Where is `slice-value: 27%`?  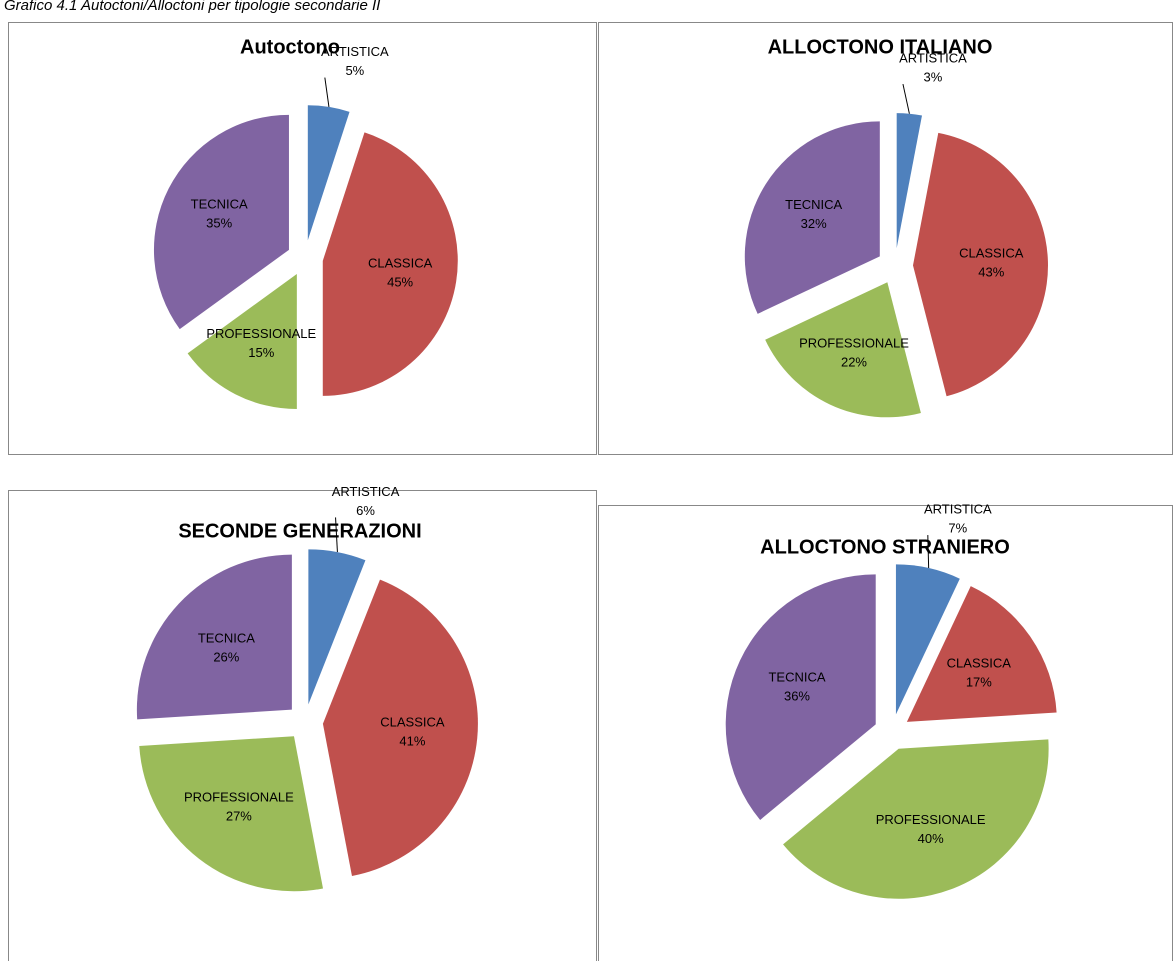 slice-value: 27% is located at coordinates (239, 816).